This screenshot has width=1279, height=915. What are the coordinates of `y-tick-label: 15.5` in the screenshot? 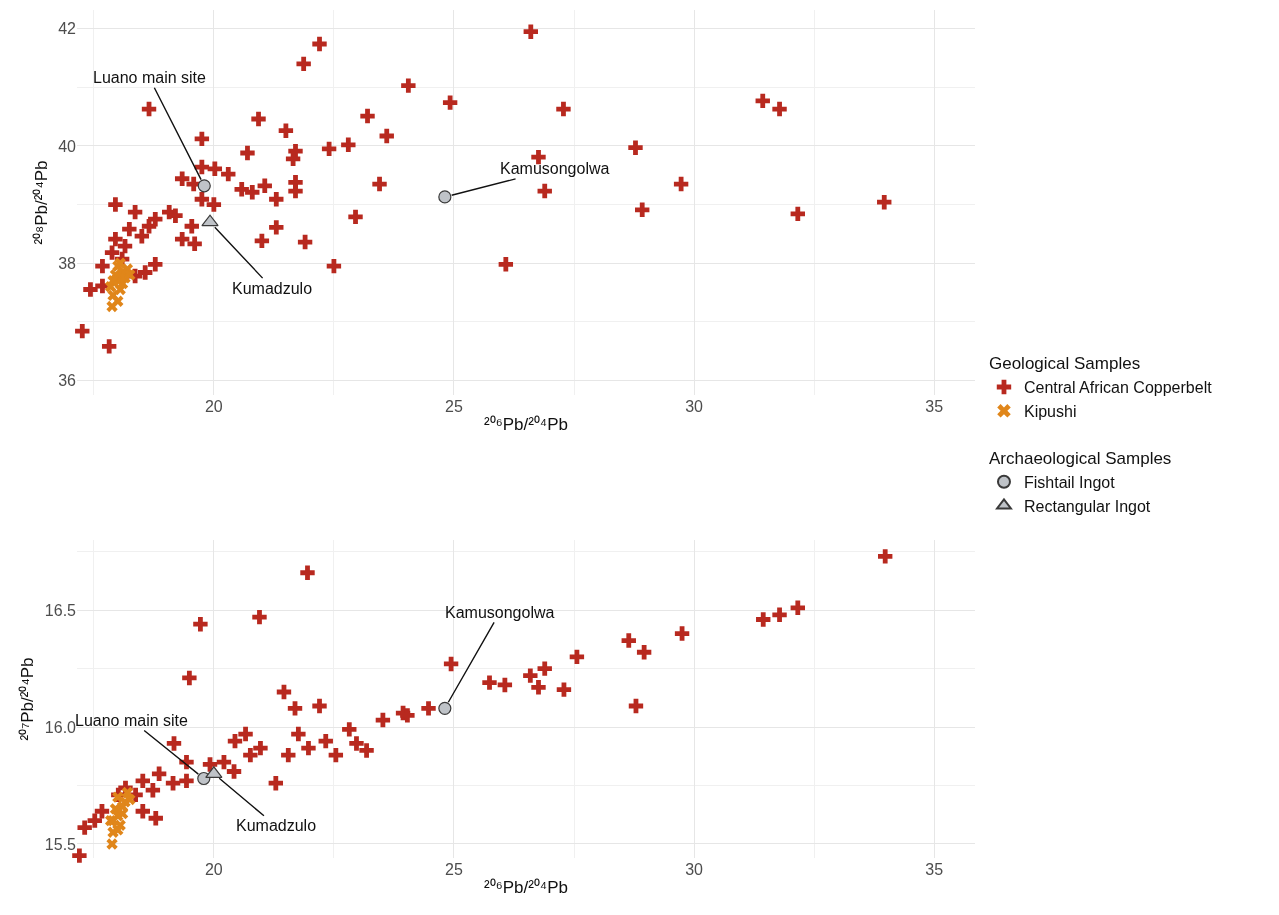 It's located at (60, 844).